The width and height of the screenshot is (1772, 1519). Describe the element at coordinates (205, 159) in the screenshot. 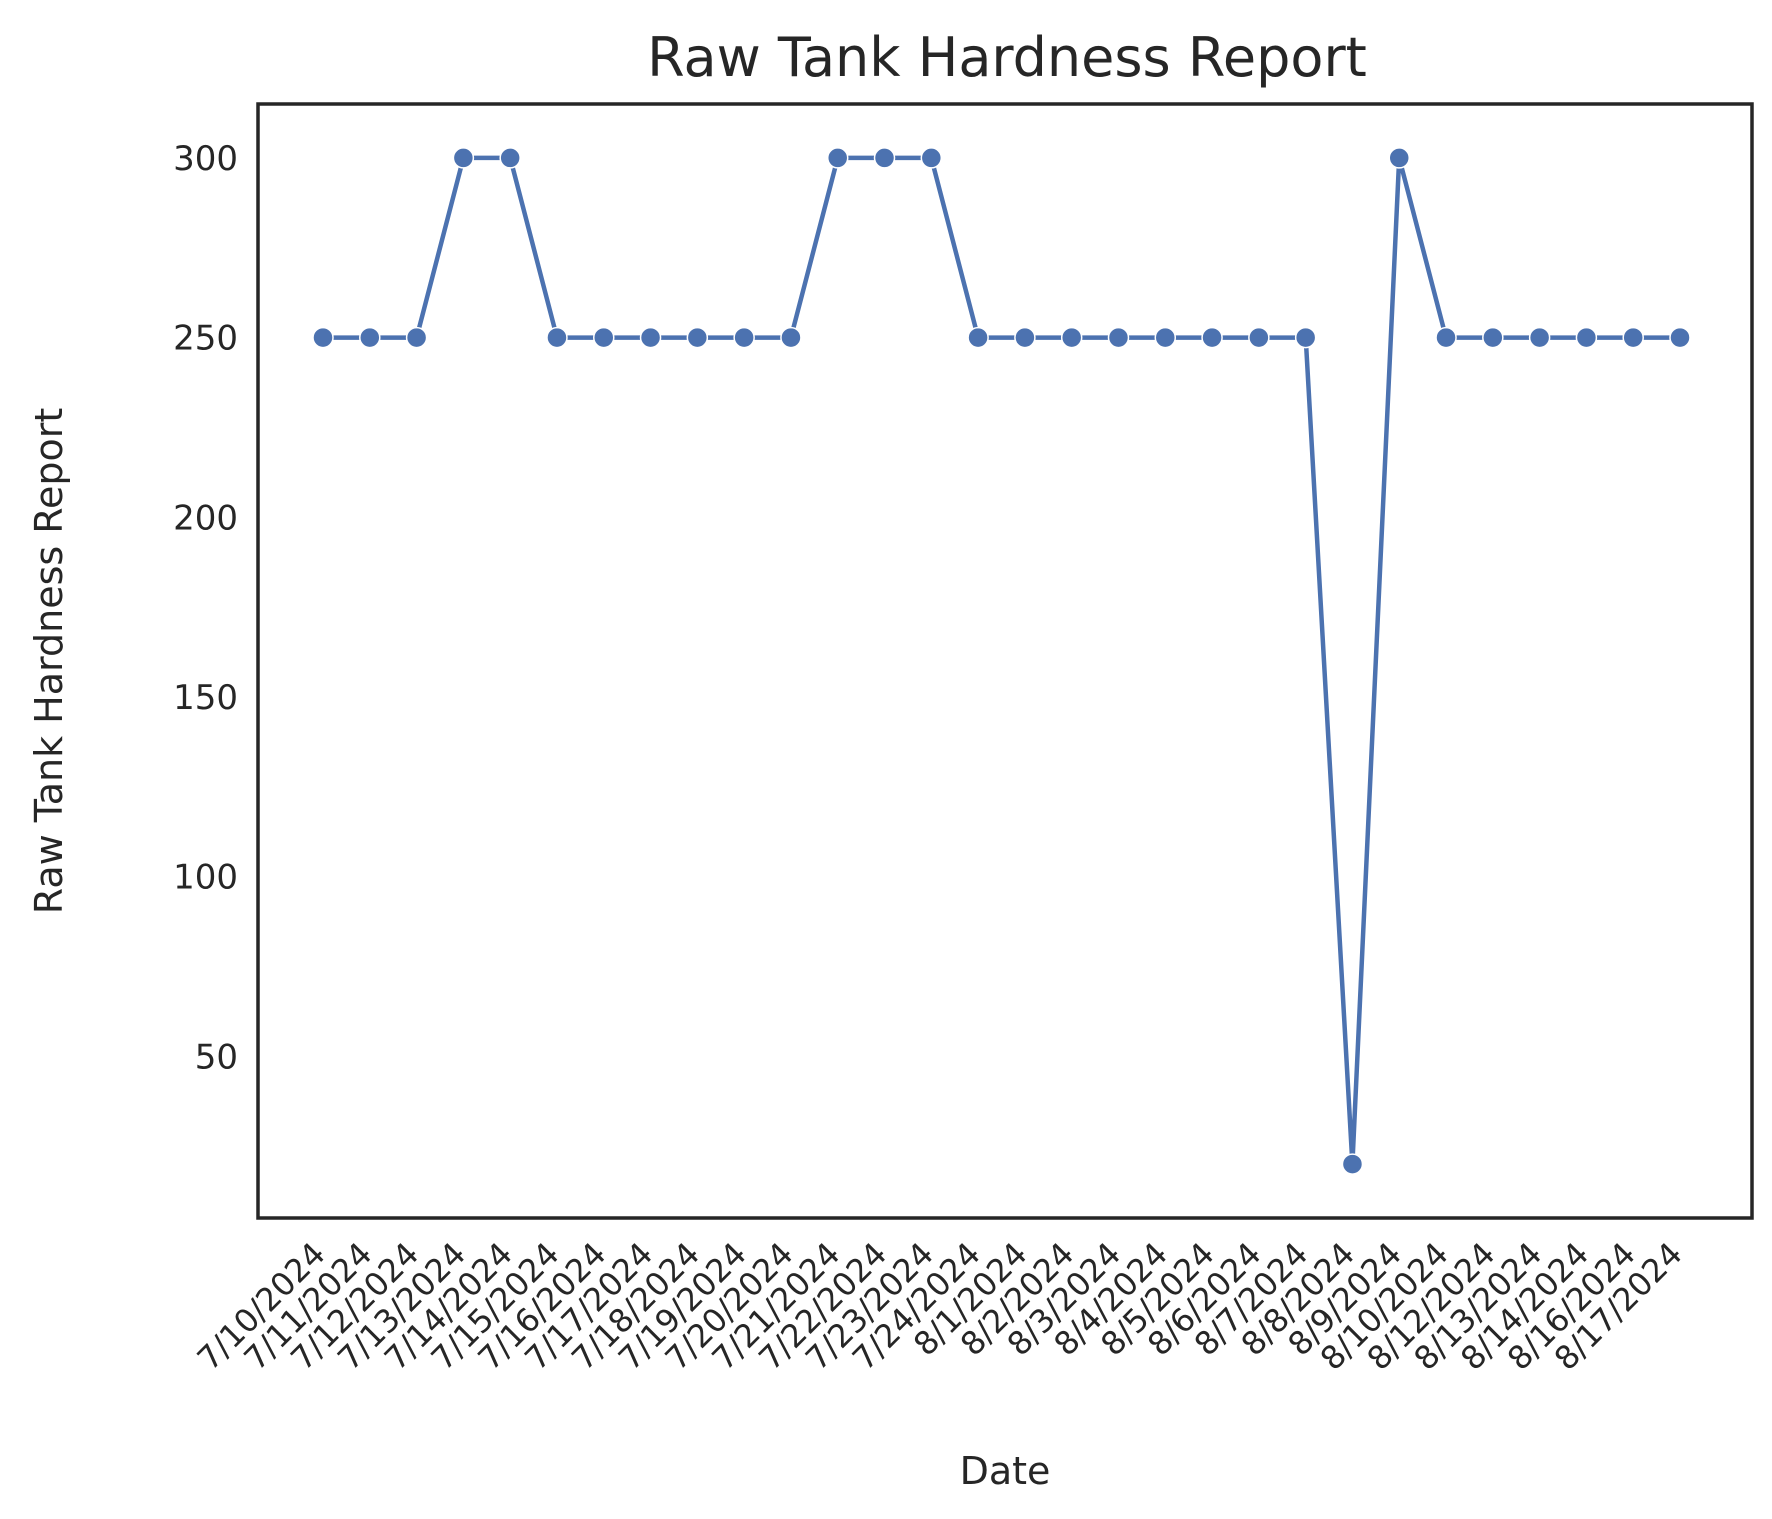

I see `y-tick-label-300: 300` at that location.